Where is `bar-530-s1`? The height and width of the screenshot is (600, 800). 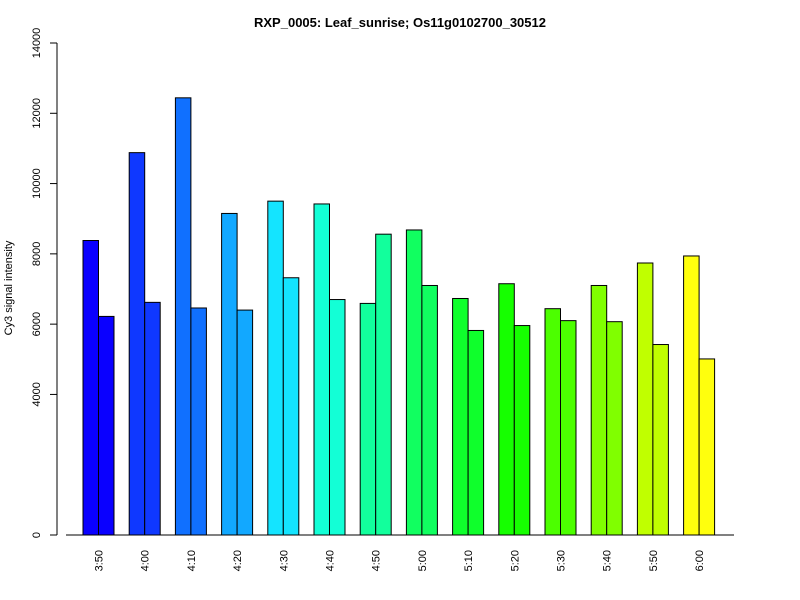 bar-530-s1 is located at coordinates (552, 422).